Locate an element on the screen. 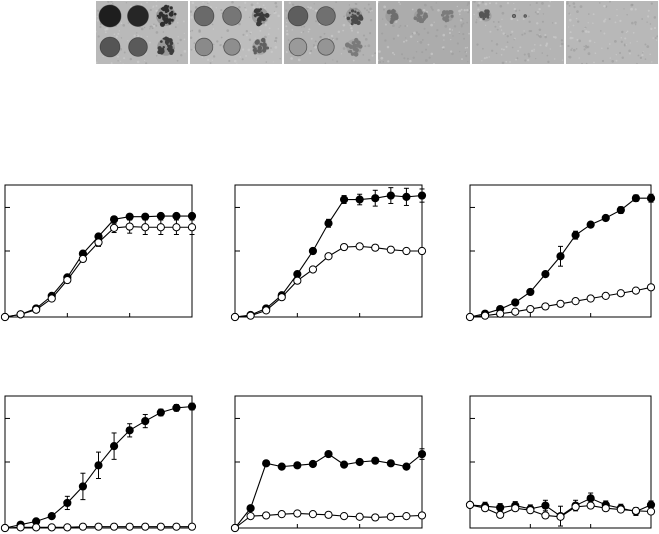 The height and width of the screenshot is (534, 659). growth-chart-svg is located at coordinates (560, 253).